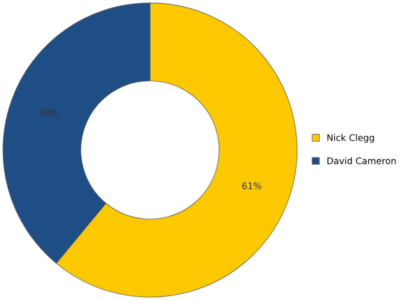 The width and height of the screenshot is (400, 300). What do you see at coordinates (361, 160) in the screenshot?
I see `legend-label: David Cameron` at bounding box center [361, 160].